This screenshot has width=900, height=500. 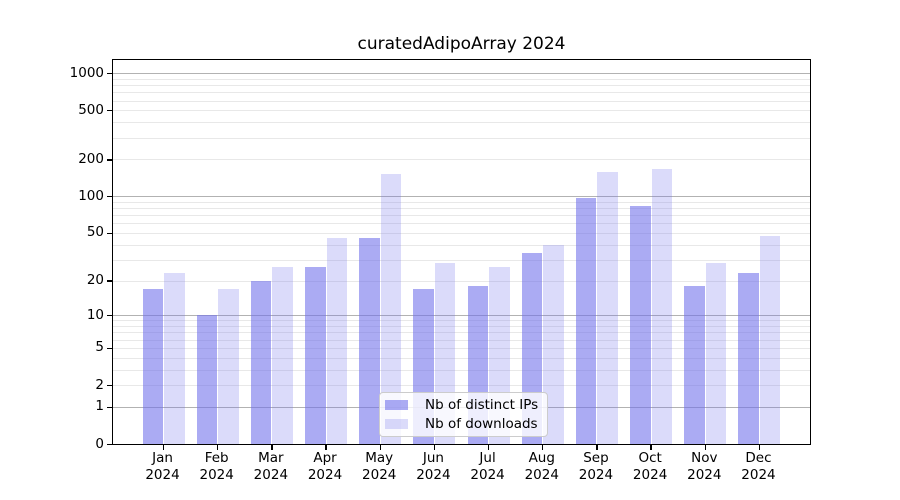 I want to click on legend-item-distinct-ips: Nb of distinct IPs, so click(x=463, y=405).